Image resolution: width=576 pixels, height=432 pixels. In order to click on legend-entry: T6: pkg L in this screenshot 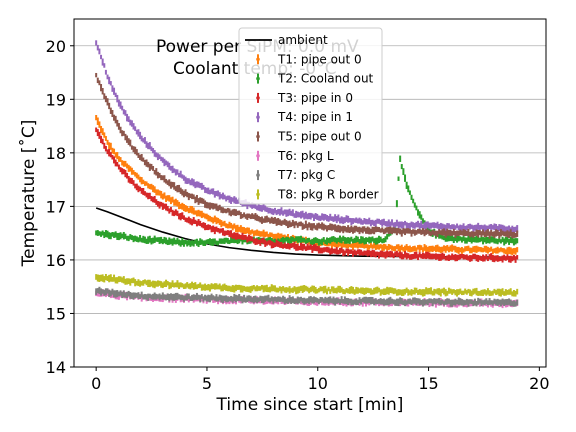, I will do `click(295, 156)`.